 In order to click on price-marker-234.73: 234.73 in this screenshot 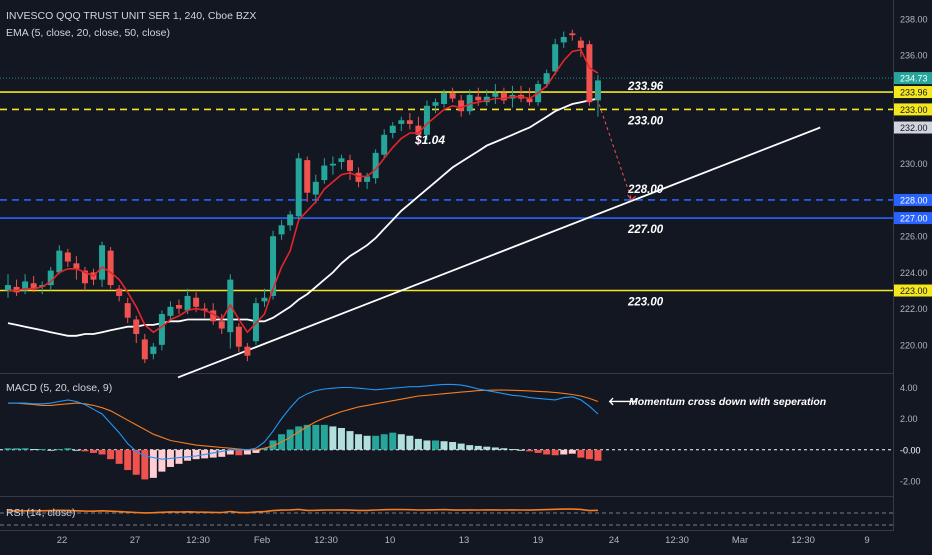, I will do `click(913, 78)`.